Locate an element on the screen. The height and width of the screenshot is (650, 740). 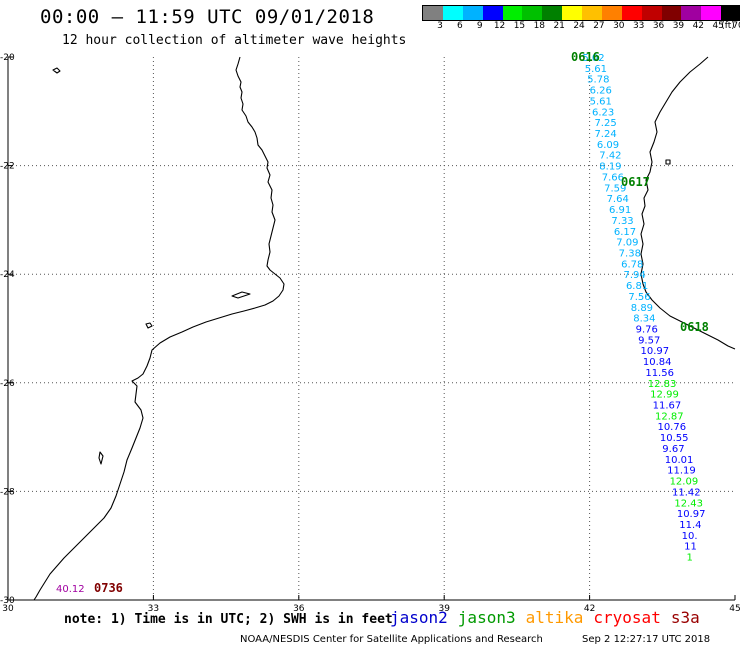
satellite-legend-jason2: jason2 is located at coordinates (419, 617).